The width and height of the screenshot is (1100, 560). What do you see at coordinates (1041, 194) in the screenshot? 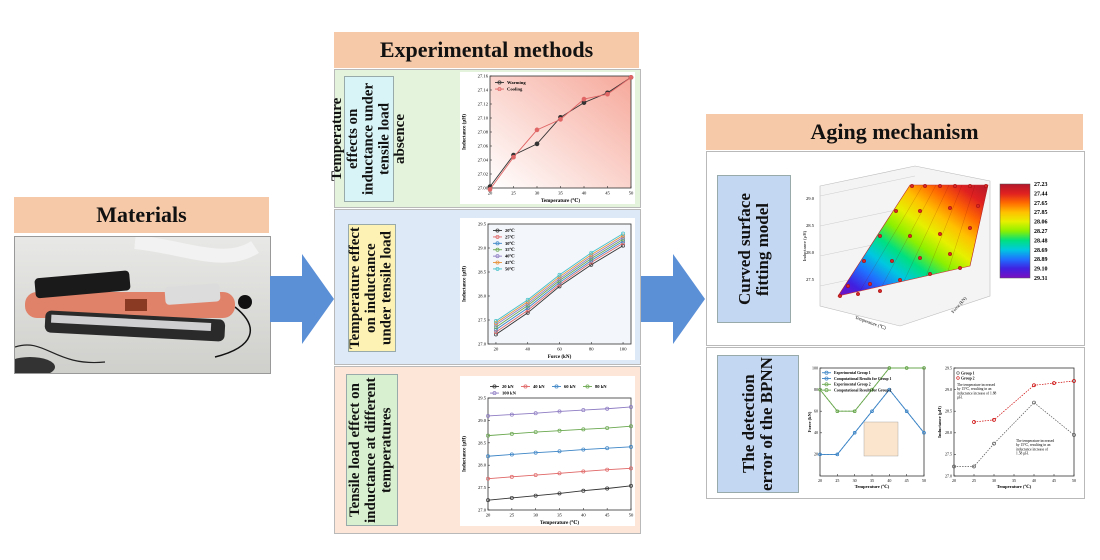
I see `colorbar-label: 27.44` at bounding box center [1041, 194].